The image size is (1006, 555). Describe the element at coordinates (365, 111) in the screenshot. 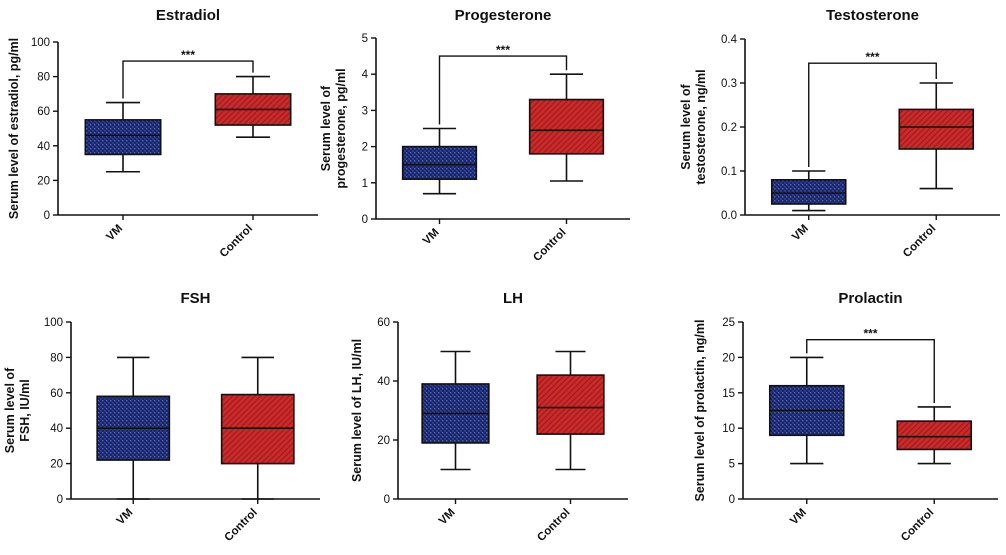

I see `y-tick-label: 3` at that location.